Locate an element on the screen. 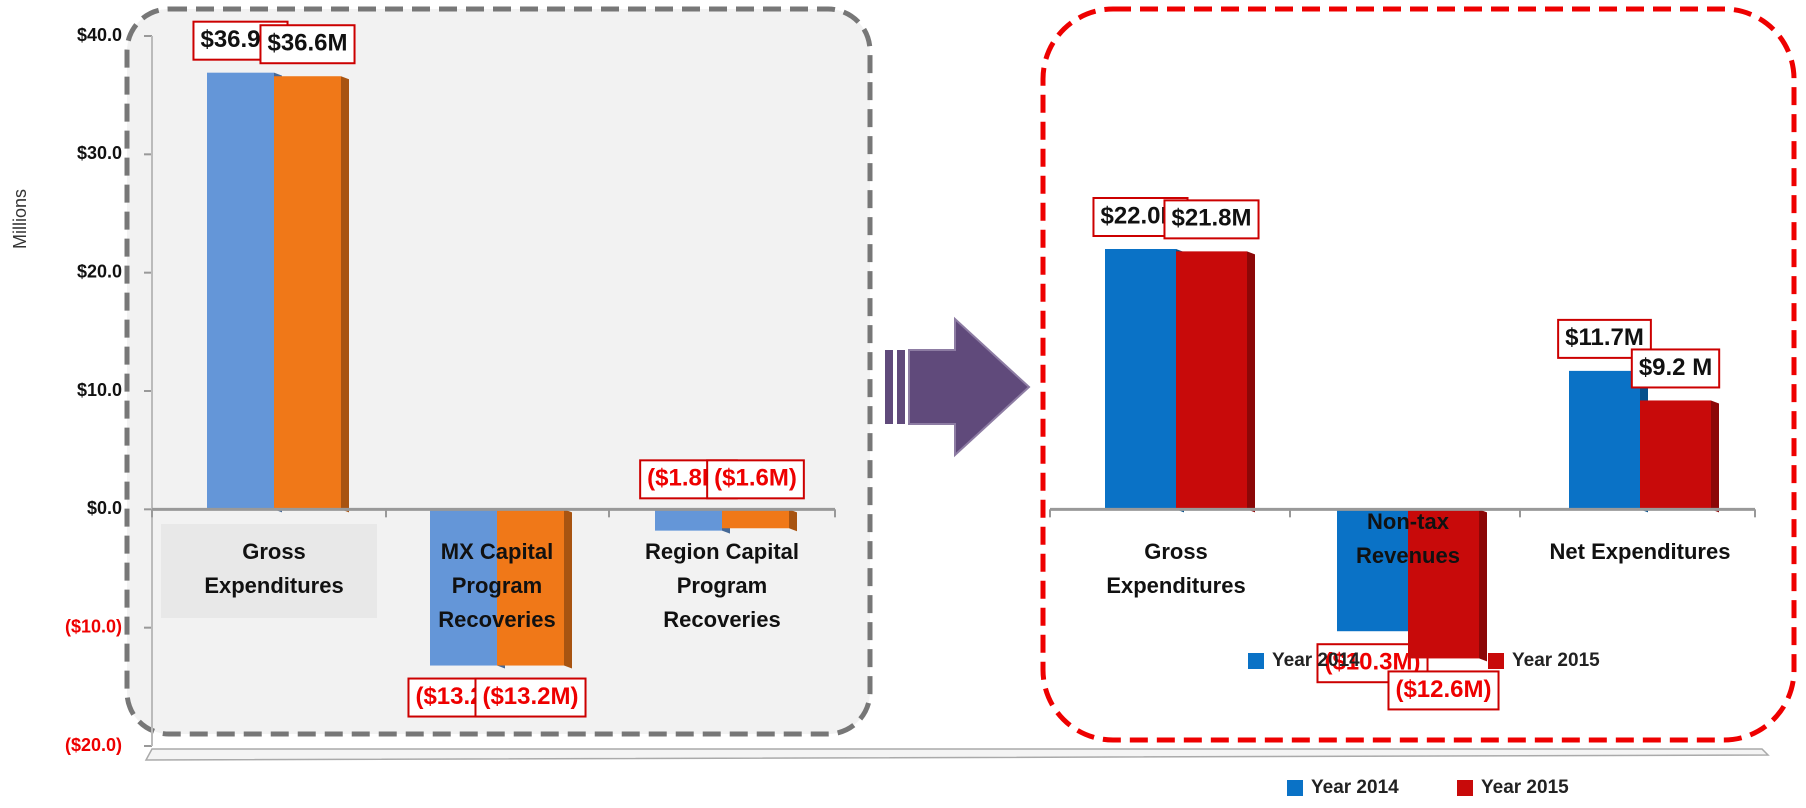  data-label: $9.2 M is located at coordinates (1675, 367).